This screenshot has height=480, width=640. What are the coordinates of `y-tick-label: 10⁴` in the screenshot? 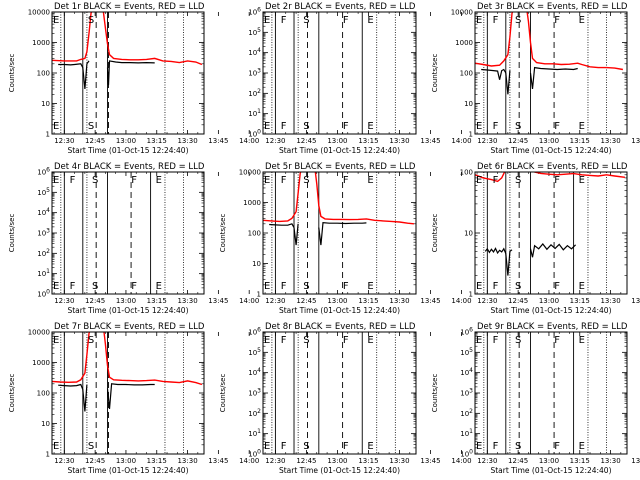 It's located at (254, 372).